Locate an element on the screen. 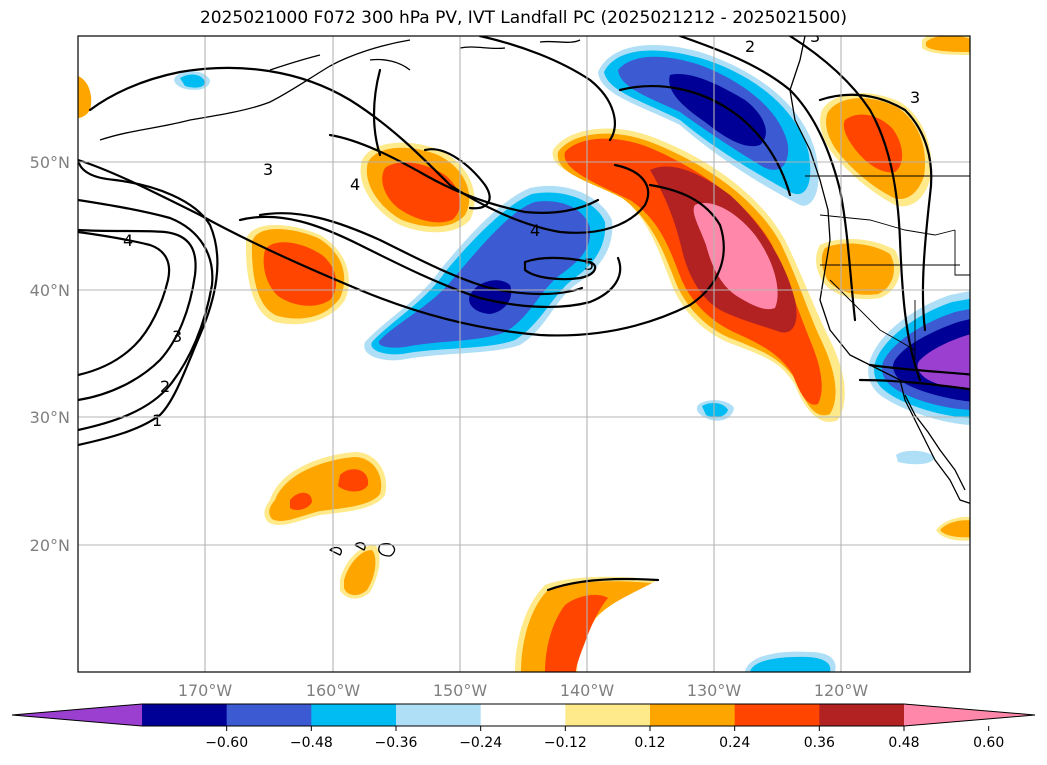  colorbar-tick-label: 0.24 is located at coordinates (734, 743).